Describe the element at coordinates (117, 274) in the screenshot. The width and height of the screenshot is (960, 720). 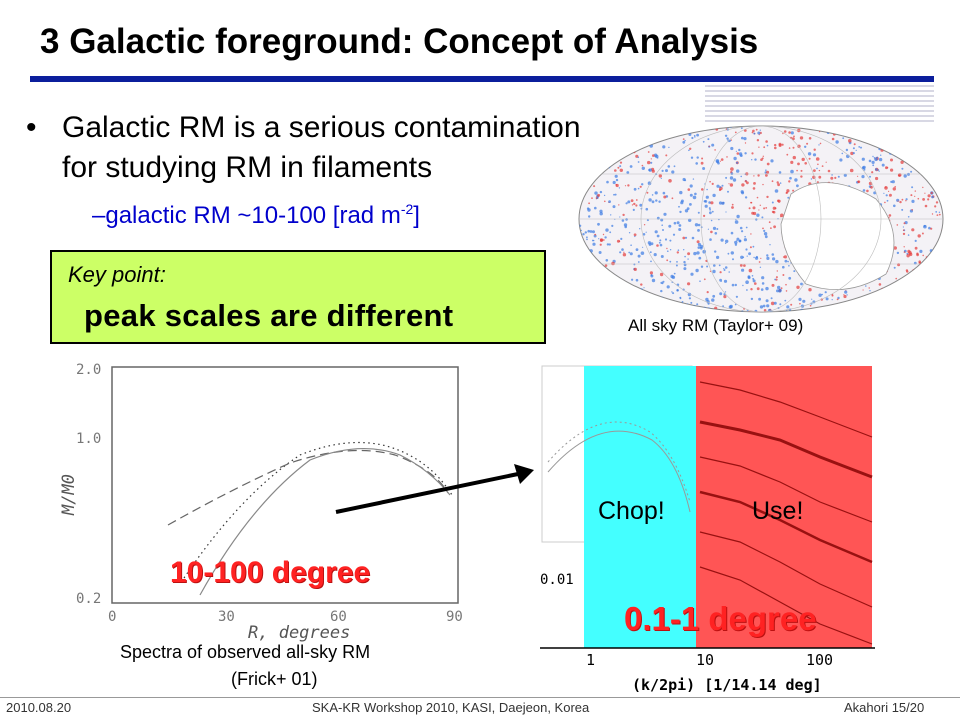
I see `key-point-label: Key point:` at that location.